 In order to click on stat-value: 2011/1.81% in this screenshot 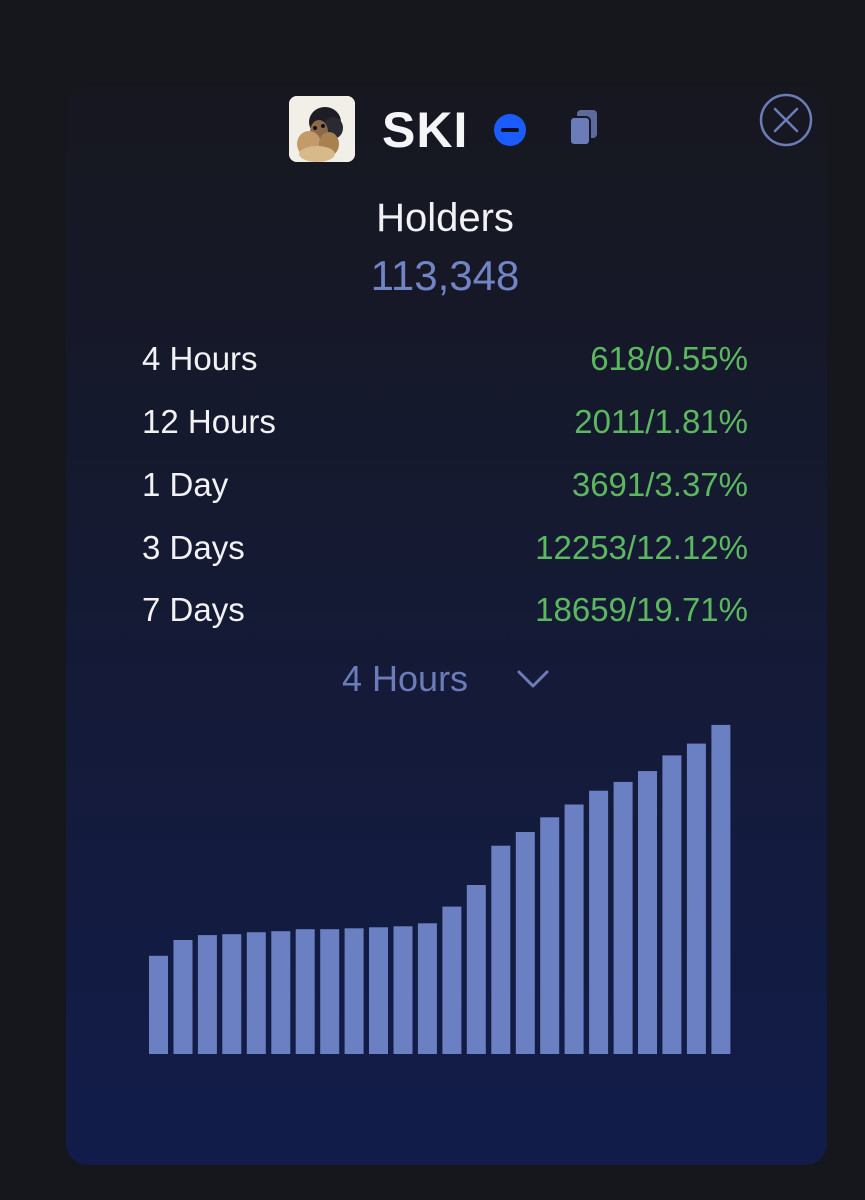, I will do `click(661, 421)`.